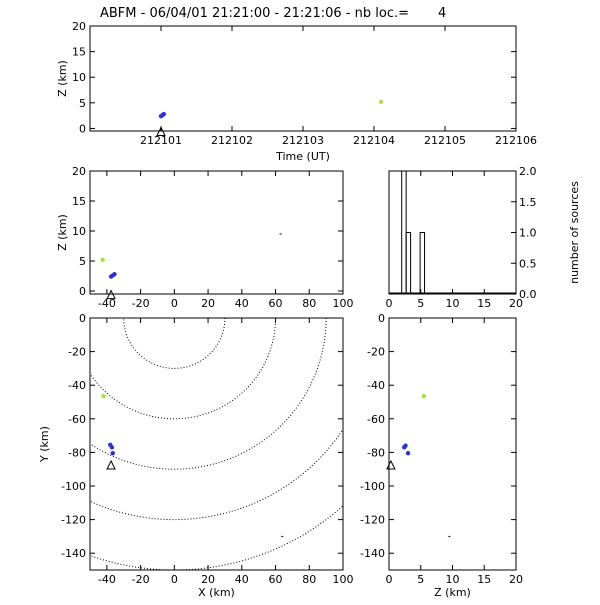 The width and height of the screenshot is (600, 605). Describe the element at coordinates (161, 140) in the screenshot. I see `x-tick-label: 212101` at that location.